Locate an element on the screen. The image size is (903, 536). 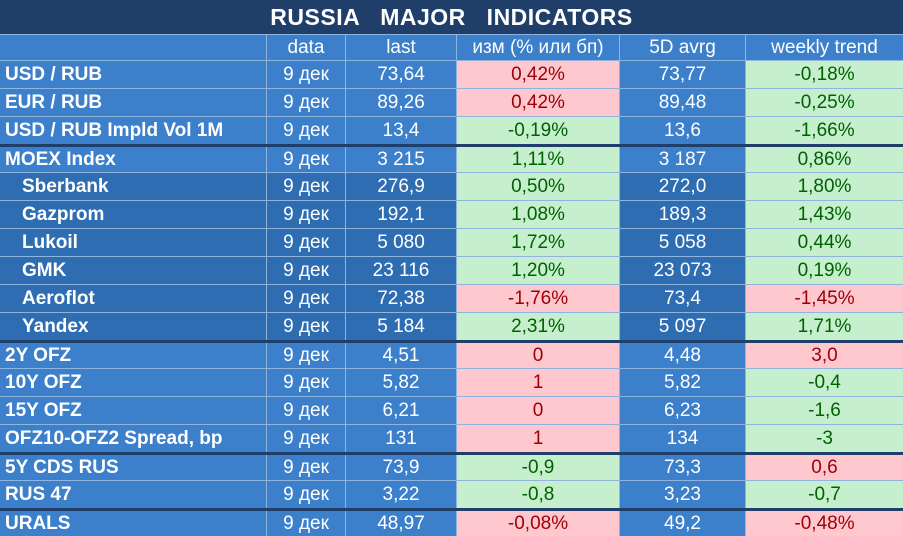
row-last: 72,38 is located at coordinates (401, 298).